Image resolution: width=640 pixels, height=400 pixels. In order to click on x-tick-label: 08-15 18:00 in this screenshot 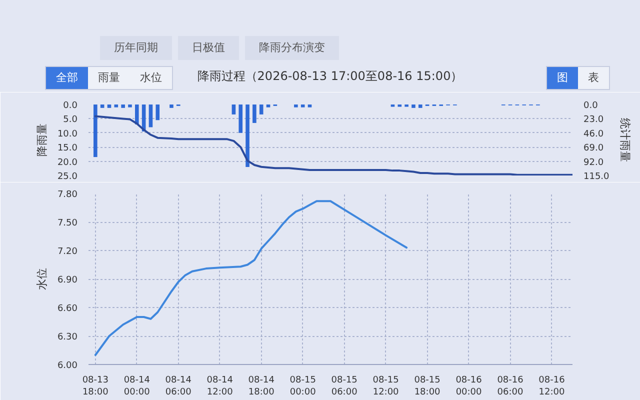, I will do `click(427, 387)`.